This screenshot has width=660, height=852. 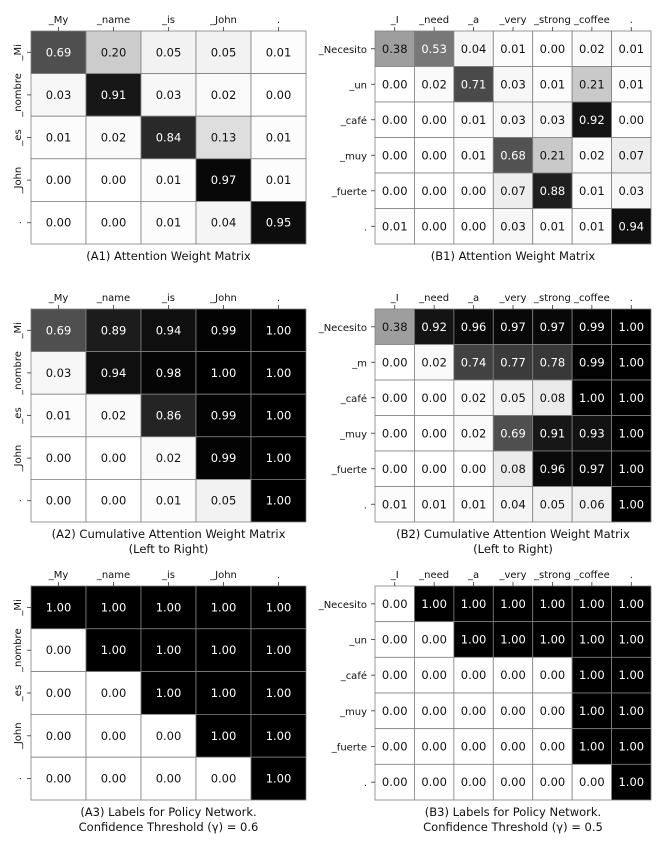 I want to click on x-tick-label: _a, so click(x=473, y=298).